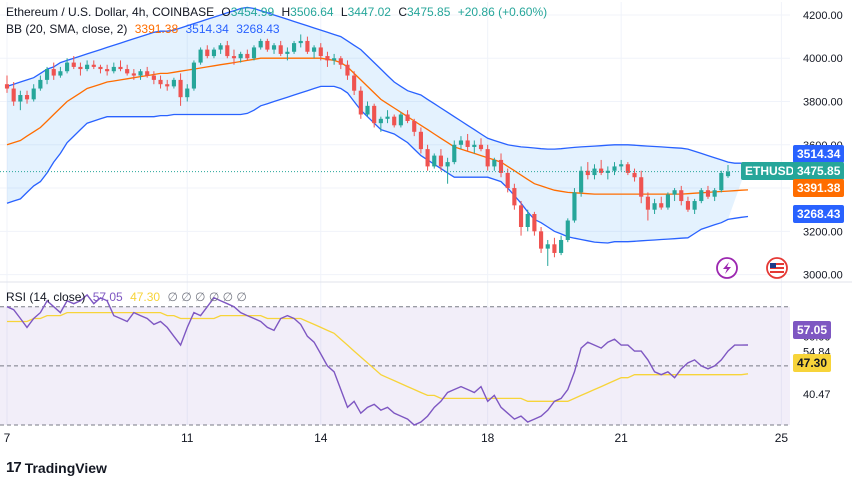 Image resolution: width=852 pixels, height=485 pixels. Describe the element at coordinates (128, 297) in the screenshot. I see `rsi-legend: RSI (14, close) 57.05 47.30 ∅ ∅ ∅ ∅ ∅ ∅` at that location.